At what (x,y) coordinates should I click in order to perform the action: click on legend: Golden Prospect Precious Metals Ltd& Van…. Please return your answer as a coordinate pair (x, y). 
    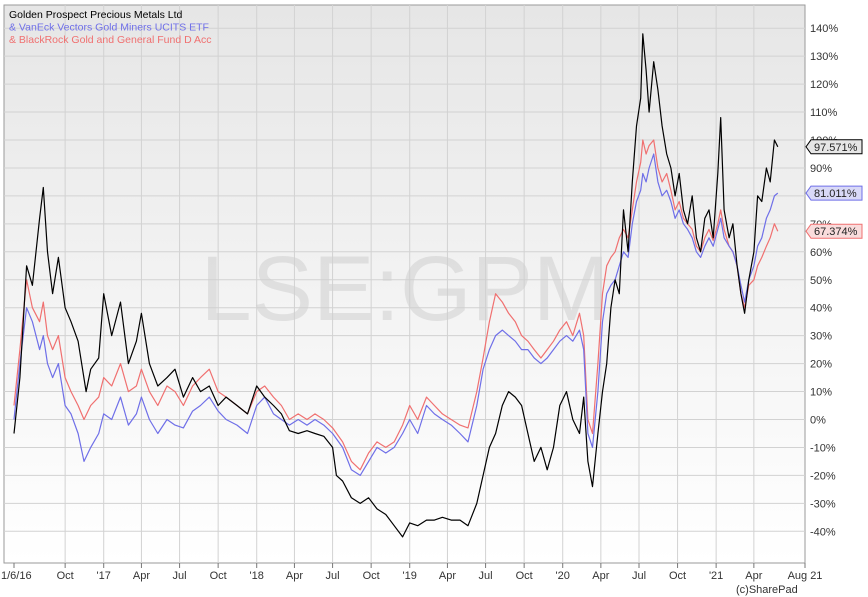
    Looking at the image, I should click on (110, 27).